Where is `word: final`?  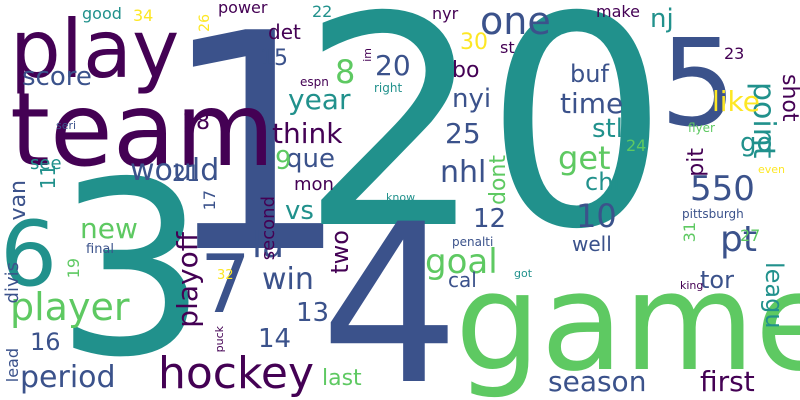 word: final is located at coordinates (100, 249).